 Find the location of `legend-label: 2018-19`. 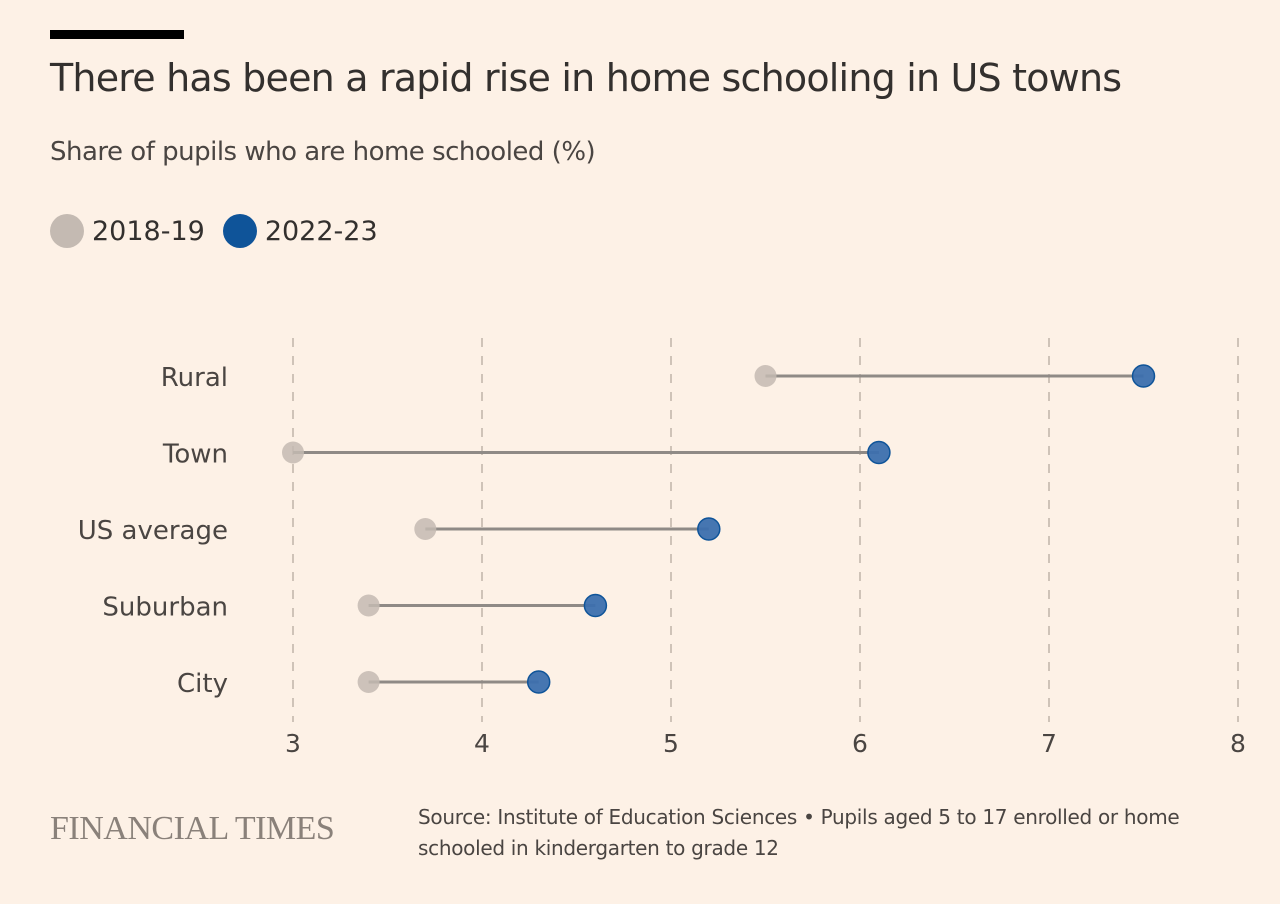

legend-label: 2018-19 is located at coordinates (148, 231).